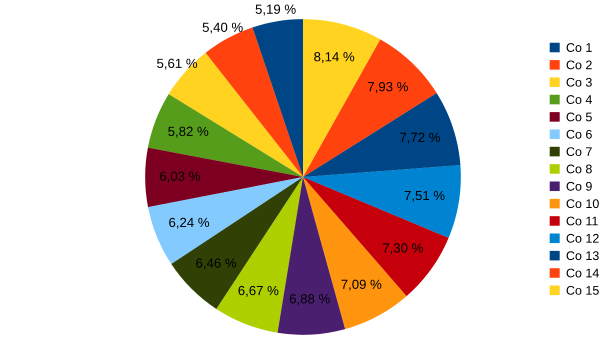  What do you see at coordinates (361, 285) in the screenshot?
I see `data-label: 7,09 %` at bounding box center [361, 285].